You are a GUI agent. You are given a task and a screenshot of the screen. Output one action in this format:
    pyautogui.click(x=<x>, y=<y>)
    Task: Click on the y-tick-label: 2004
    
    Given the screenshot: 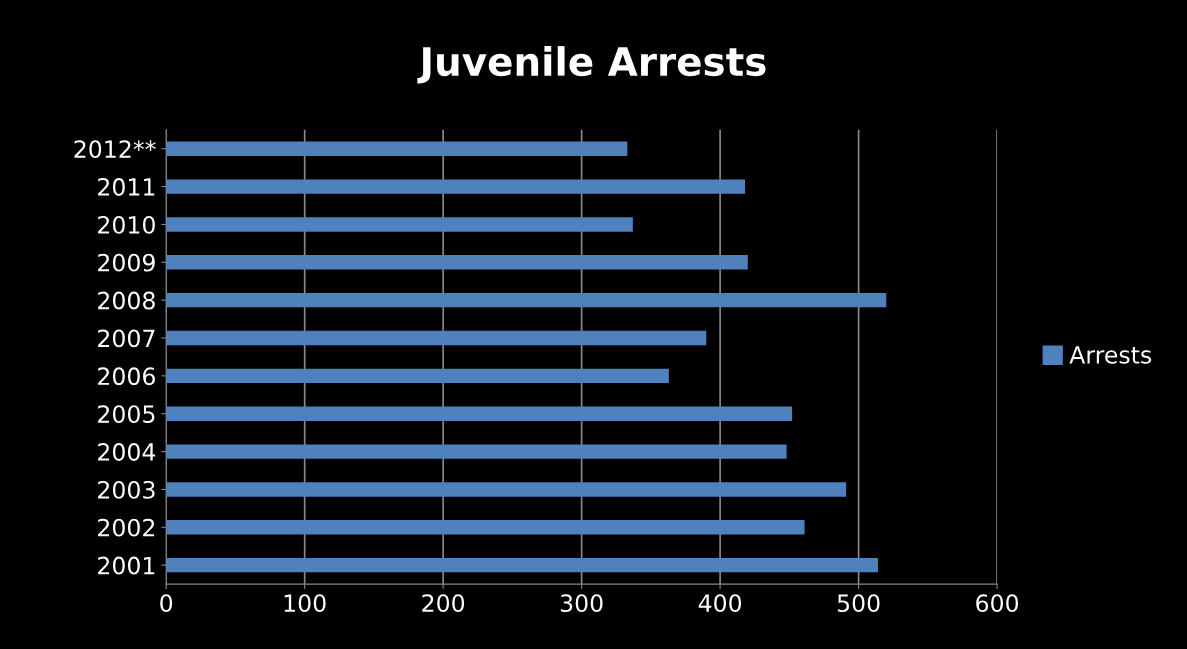 What is the action you would take?
    pyautogui.click(x=127, y=452)
    